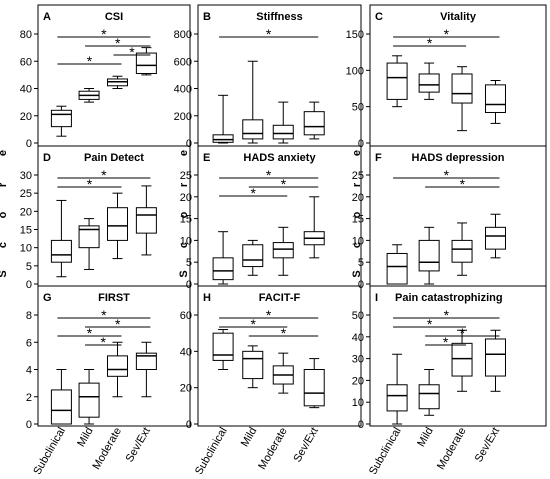 The image size is (550, 479). Describe the element at coordinates (355, 71) in the screenshot. I see `y-tick-label: 100` at that location.